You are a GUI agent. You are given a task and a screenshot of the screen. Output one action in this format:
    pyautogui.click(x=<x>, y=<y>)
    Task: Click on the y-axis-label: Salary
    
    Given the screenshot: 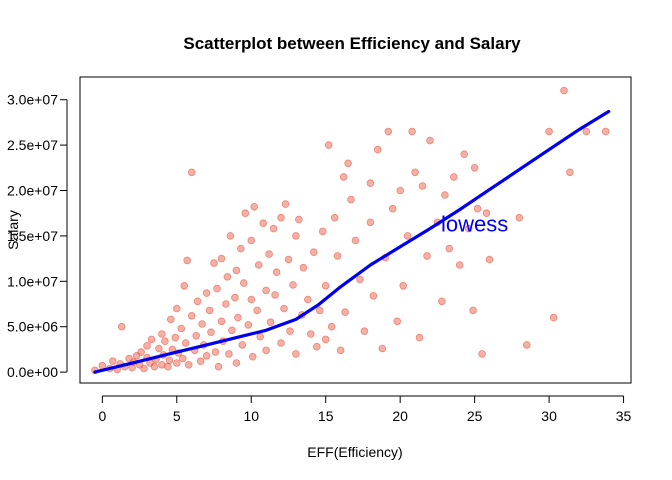 What is the action you would take?
    pyautogui.click(x=13, y=230)
    